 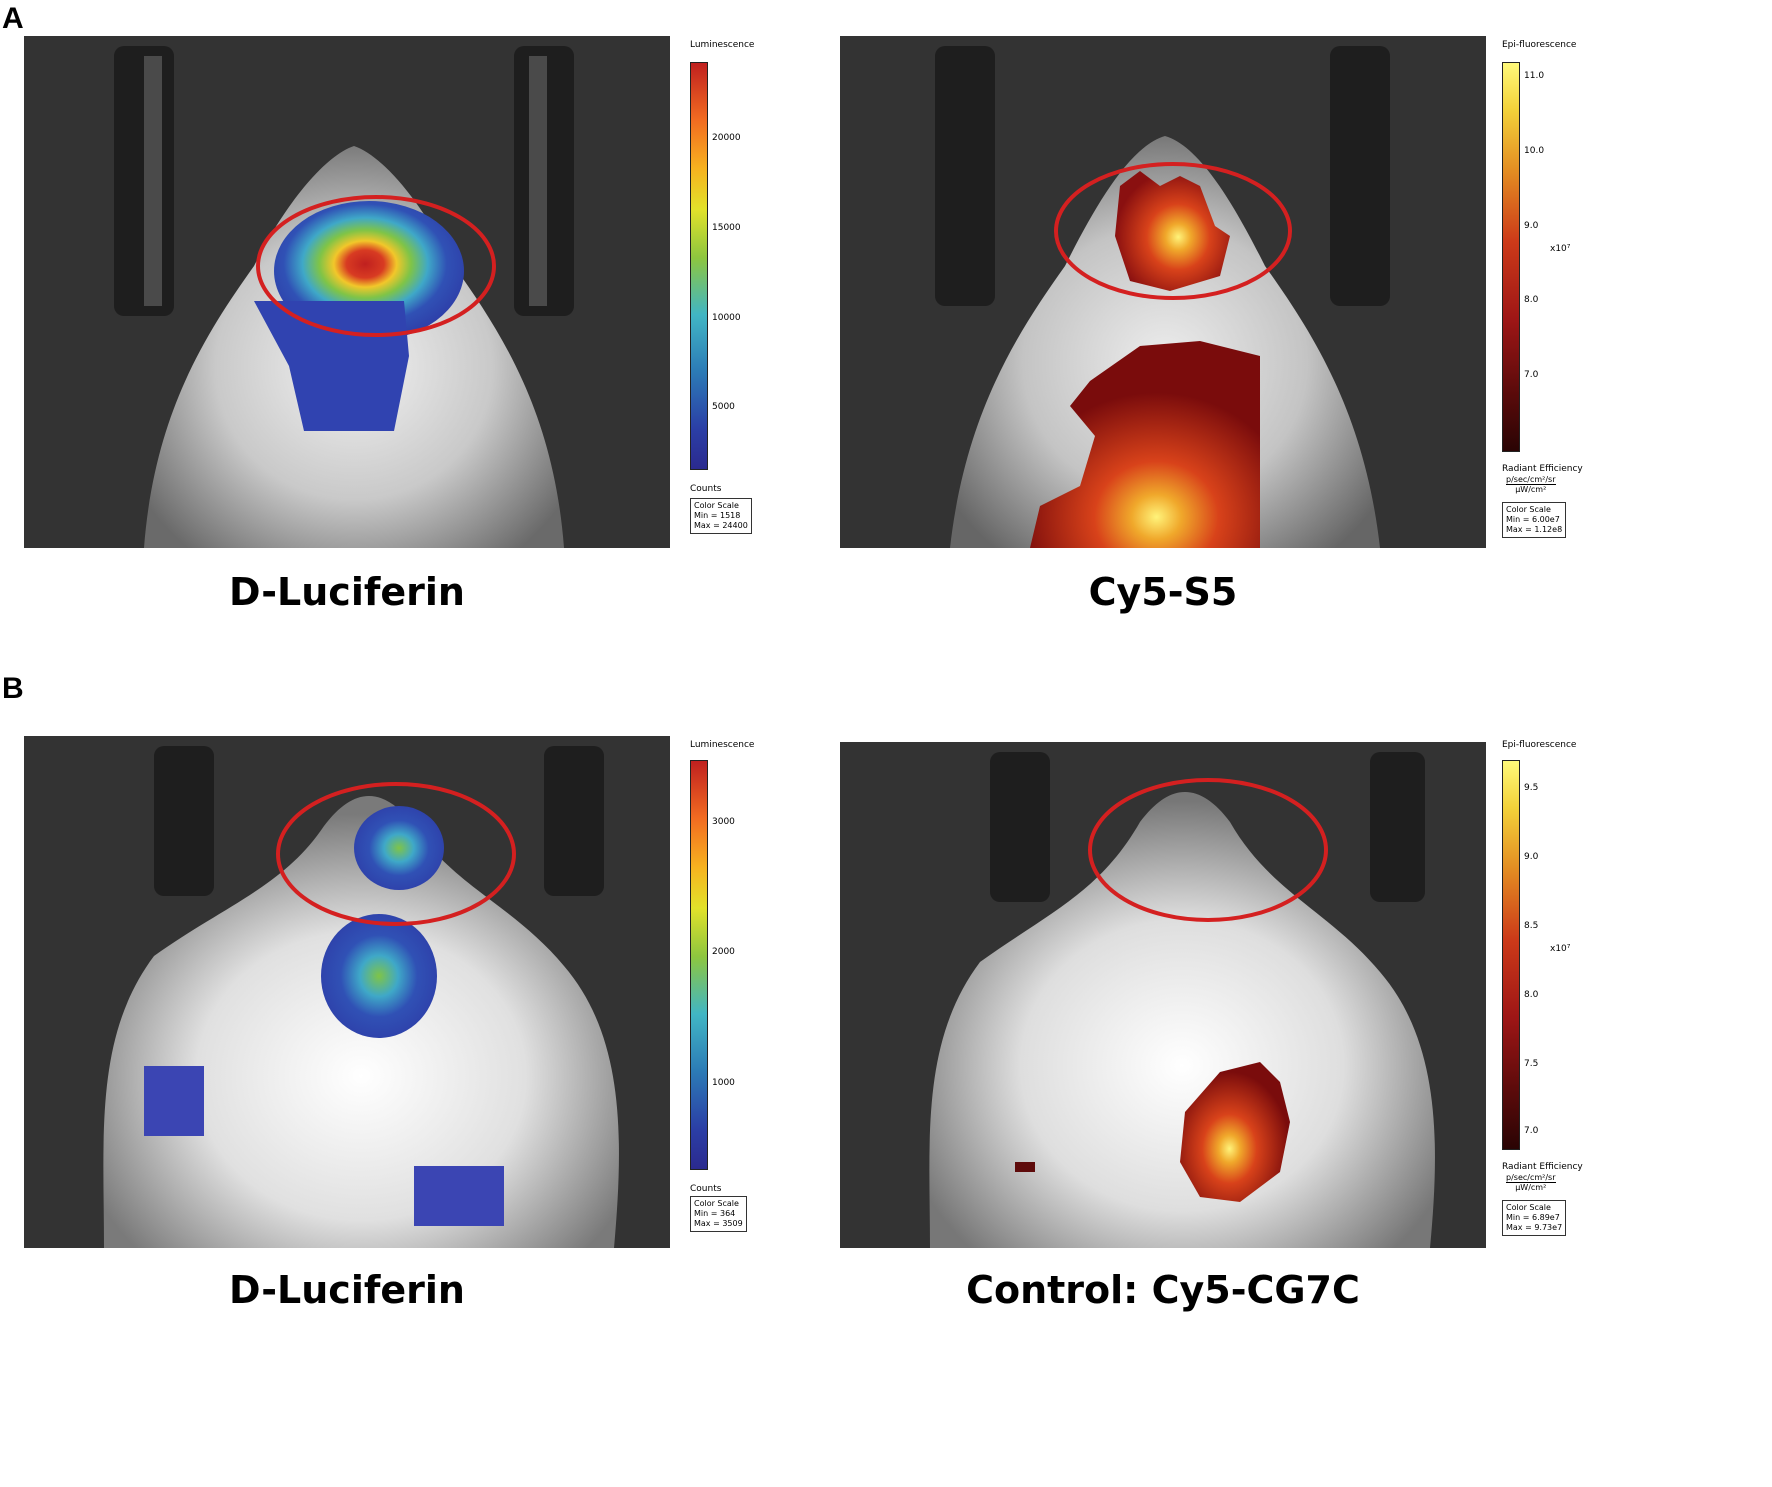 What do you see at coordinates (347, 1290) in the screenshot?
I see `panel-b-left-caption: D-Luciferin` at bounding box center [347, 1290].